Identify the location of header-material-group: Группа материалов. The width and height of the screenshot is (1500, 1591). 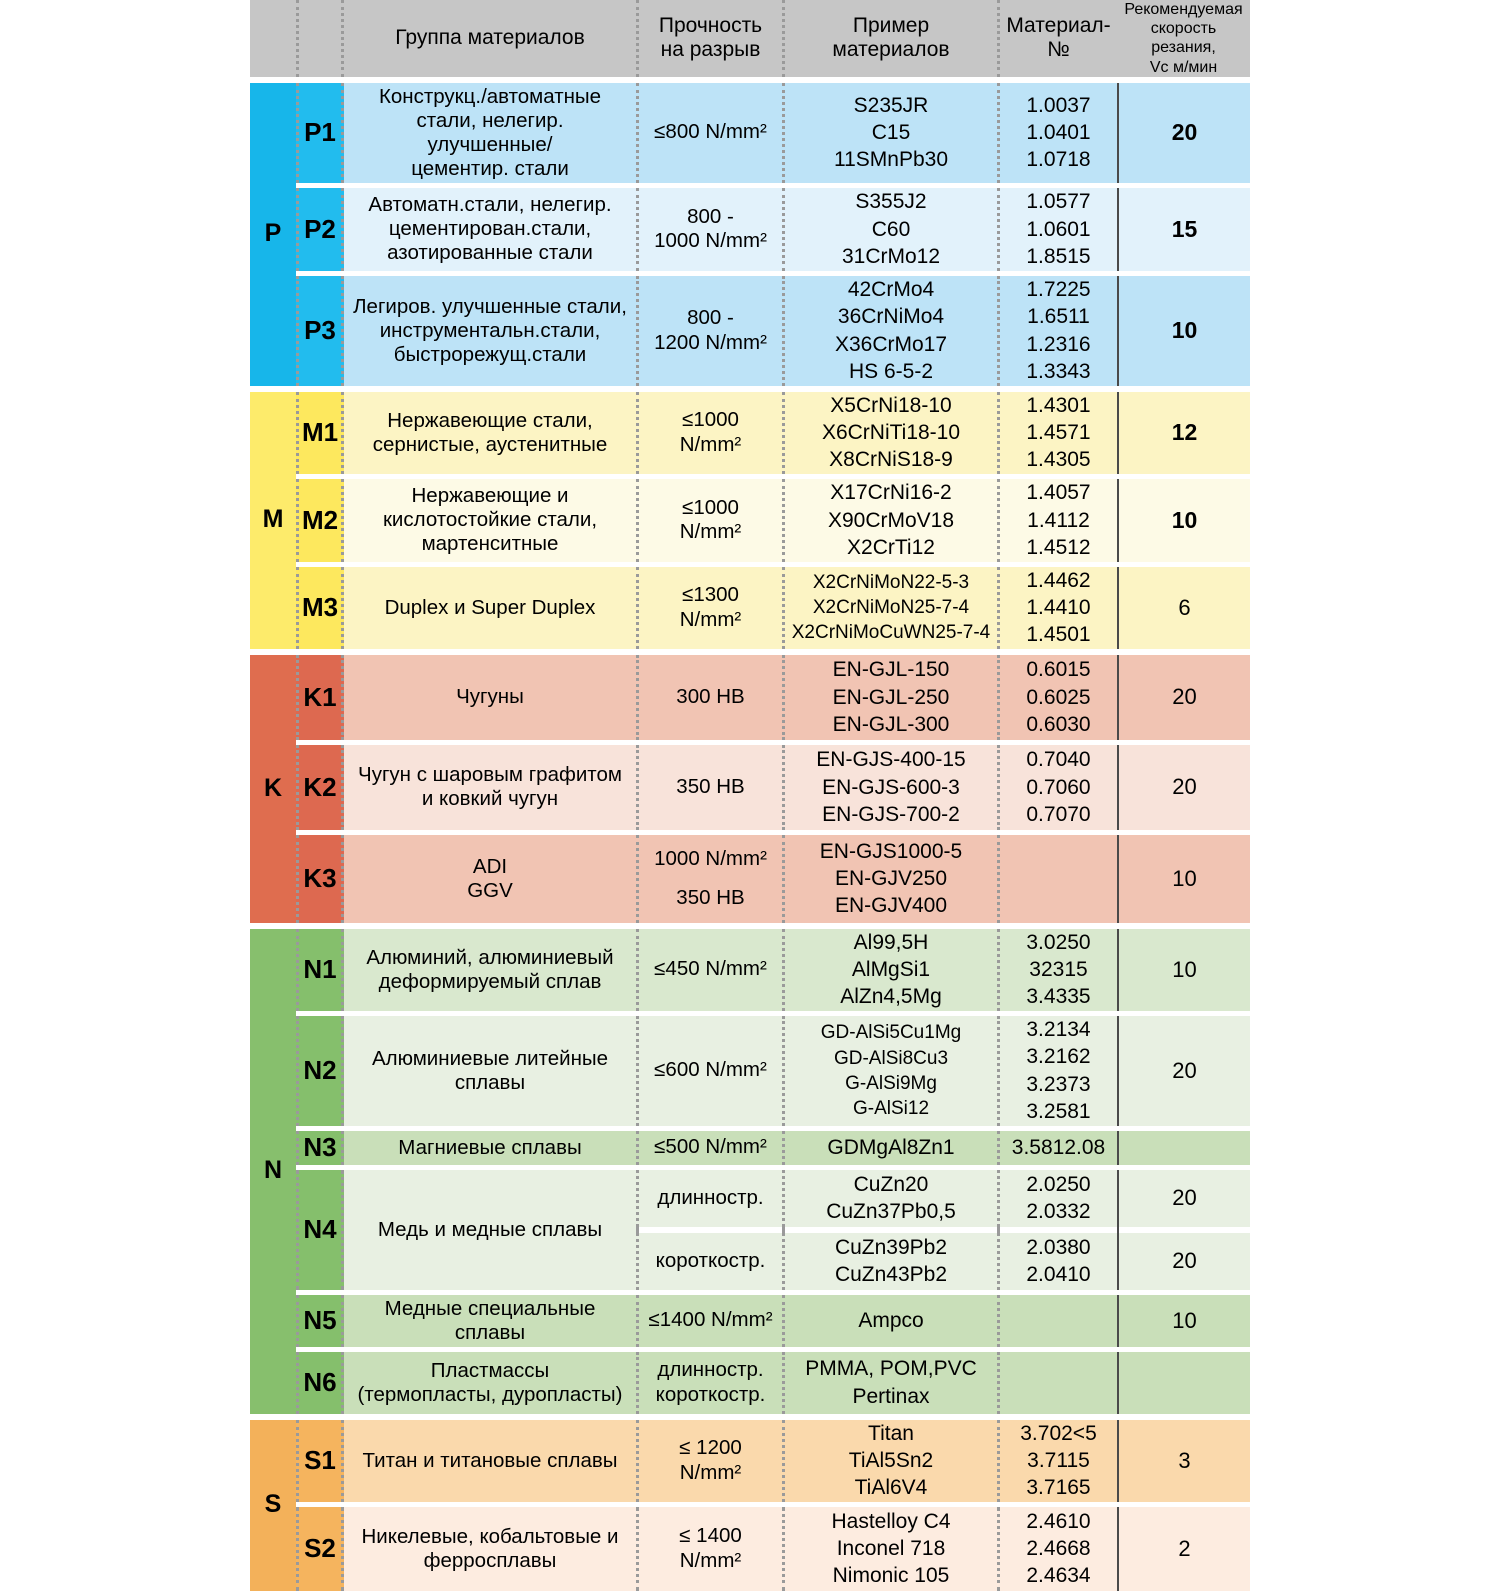
(490, 38).